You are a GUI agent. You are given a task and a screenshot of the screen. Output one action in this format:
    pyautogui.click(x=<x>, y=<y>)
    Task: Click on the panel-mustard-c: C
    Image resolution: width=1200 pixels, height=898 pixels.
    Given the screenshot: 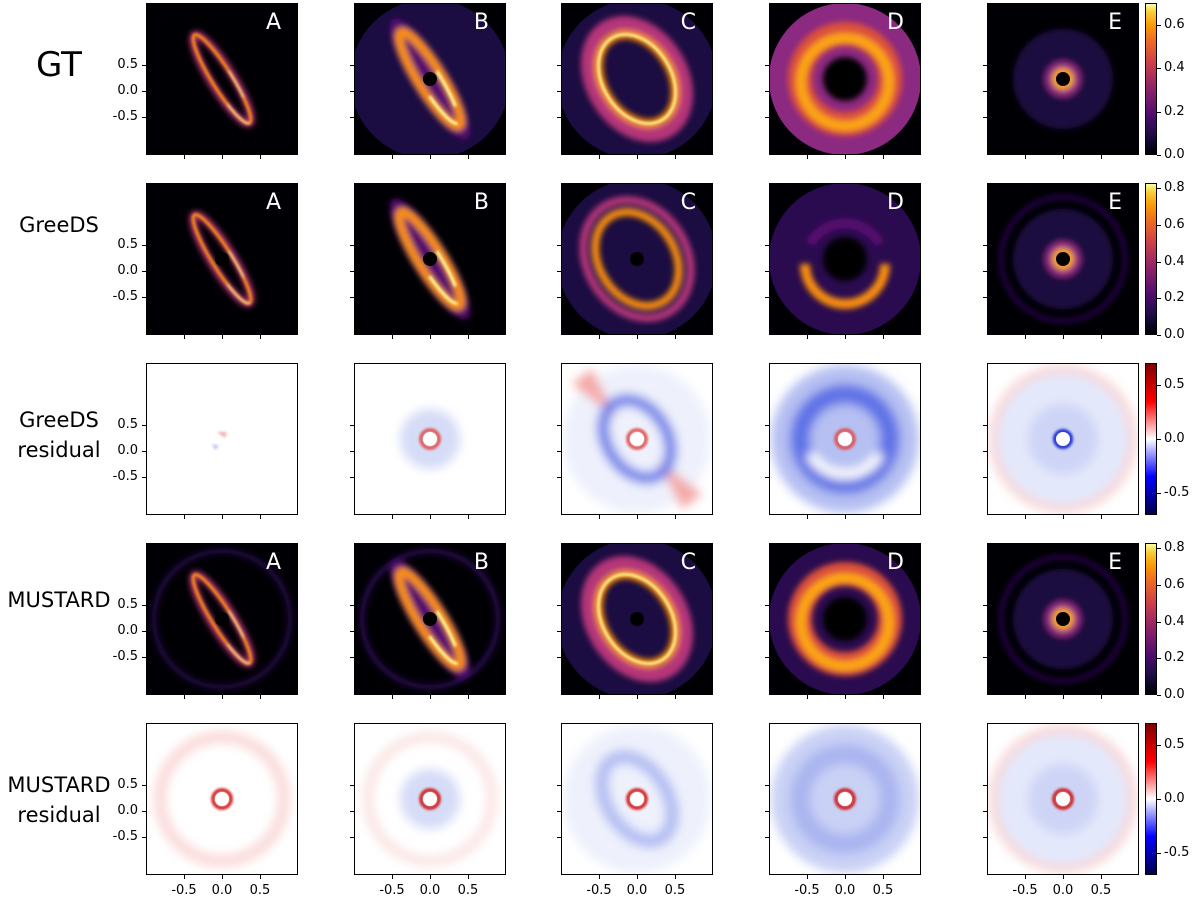 What is the action you would take?
    pyautogui.click(x=637, y=619)
    